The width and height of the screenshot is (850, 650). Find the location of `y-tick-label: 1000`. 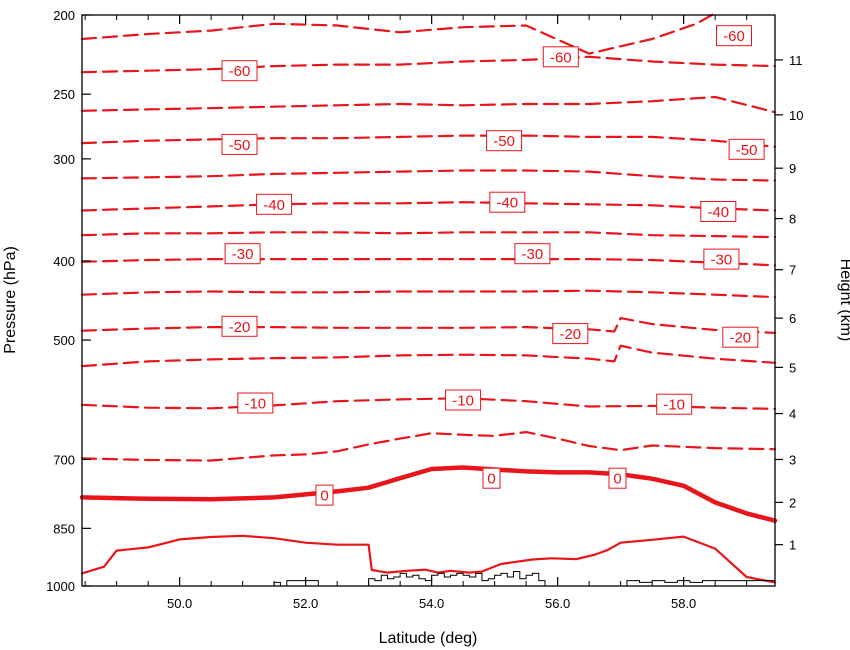

y-tick-label: 1000 is located at coordinates (60, 586).